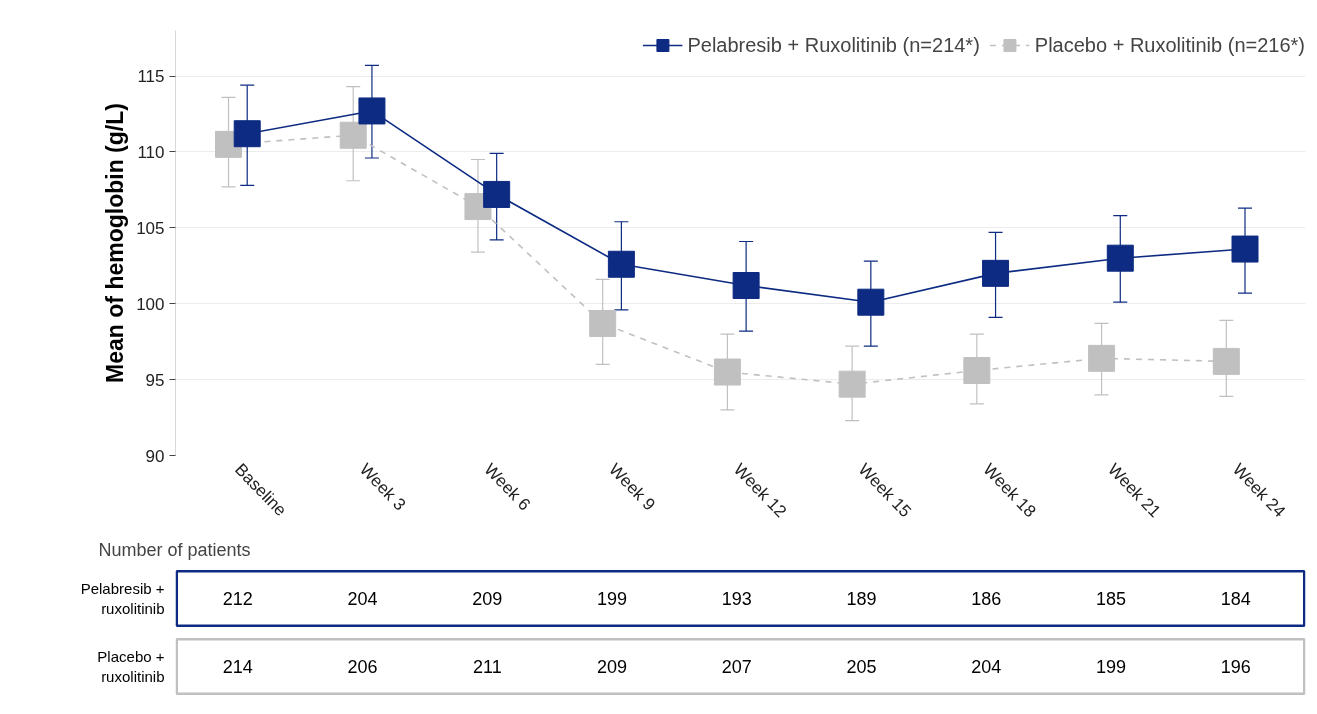 Image resolution: width=1317 pixels, height=714 pixels. Describe the element at coordinates (1235, 599) in the screenshot. I see `data-label: 184` at that location.